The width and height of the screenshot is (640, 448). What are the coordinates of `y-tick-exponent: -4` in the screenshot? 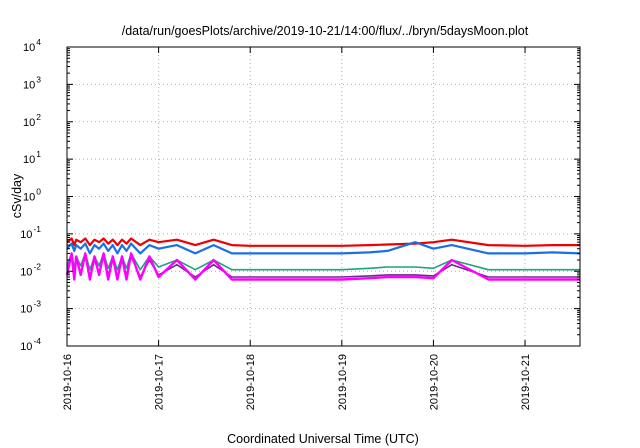 It's located at (37, 341).